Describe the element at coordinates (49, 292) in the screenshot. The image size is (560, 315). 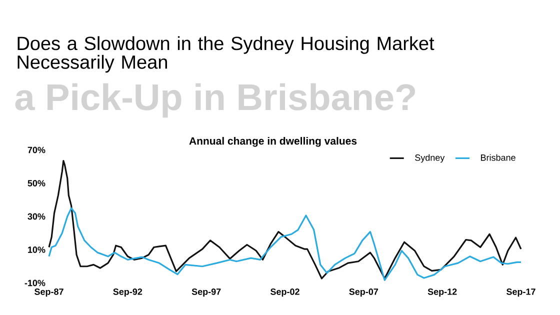
I see `x-tick-label: Sep-87` at that location.